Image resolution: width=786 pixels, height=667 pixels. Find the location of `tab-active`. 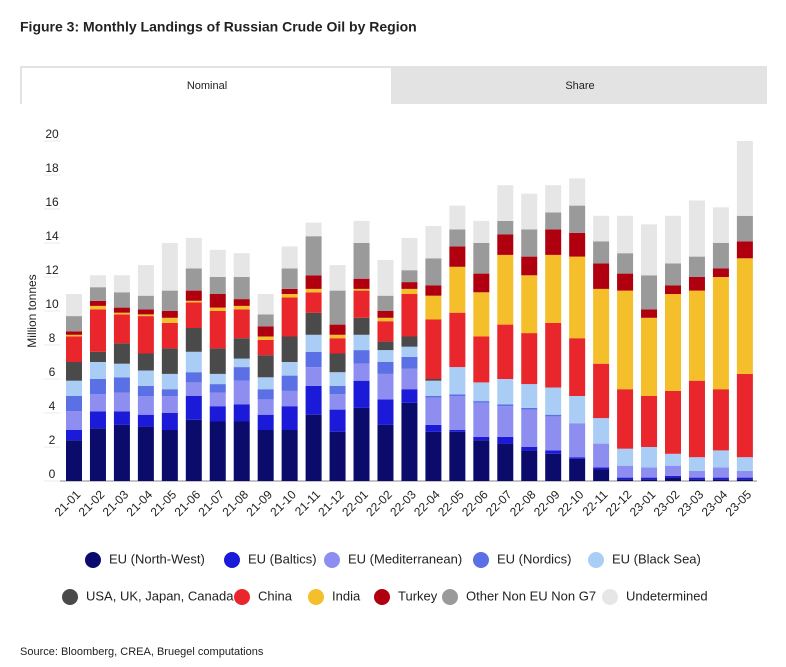

tab-active is located at coordinates (206, 86).